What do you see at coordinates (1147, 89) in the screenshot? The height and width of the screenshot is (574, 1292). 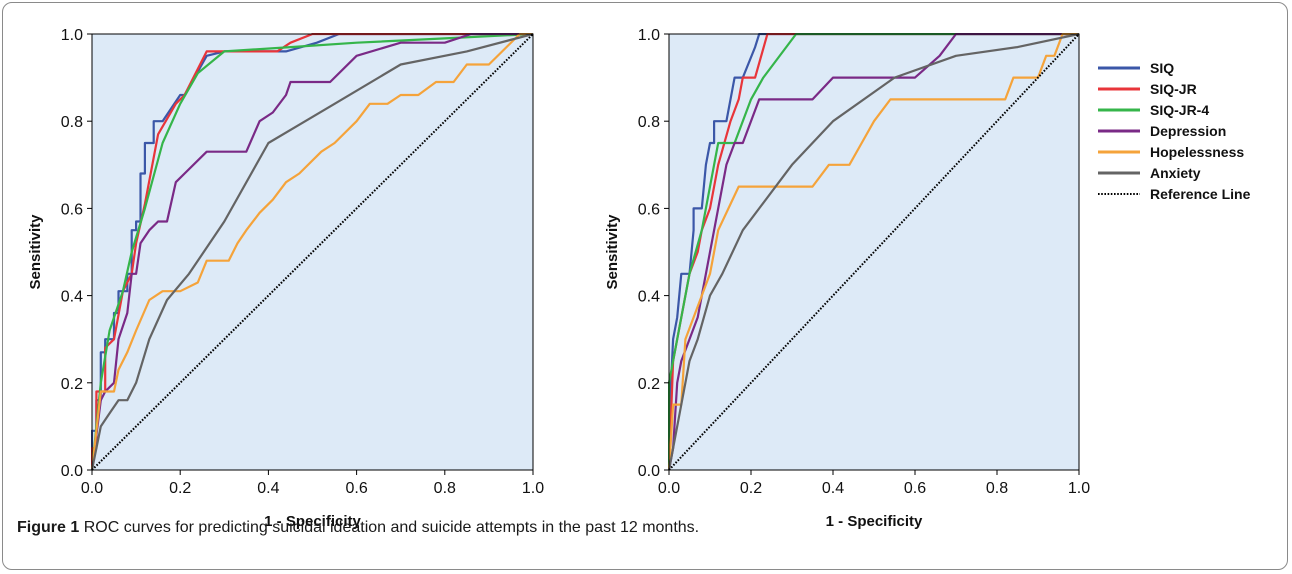 I see `legend-item-siq-jr: SIQ-JR` at bounding box center [1147, 89].